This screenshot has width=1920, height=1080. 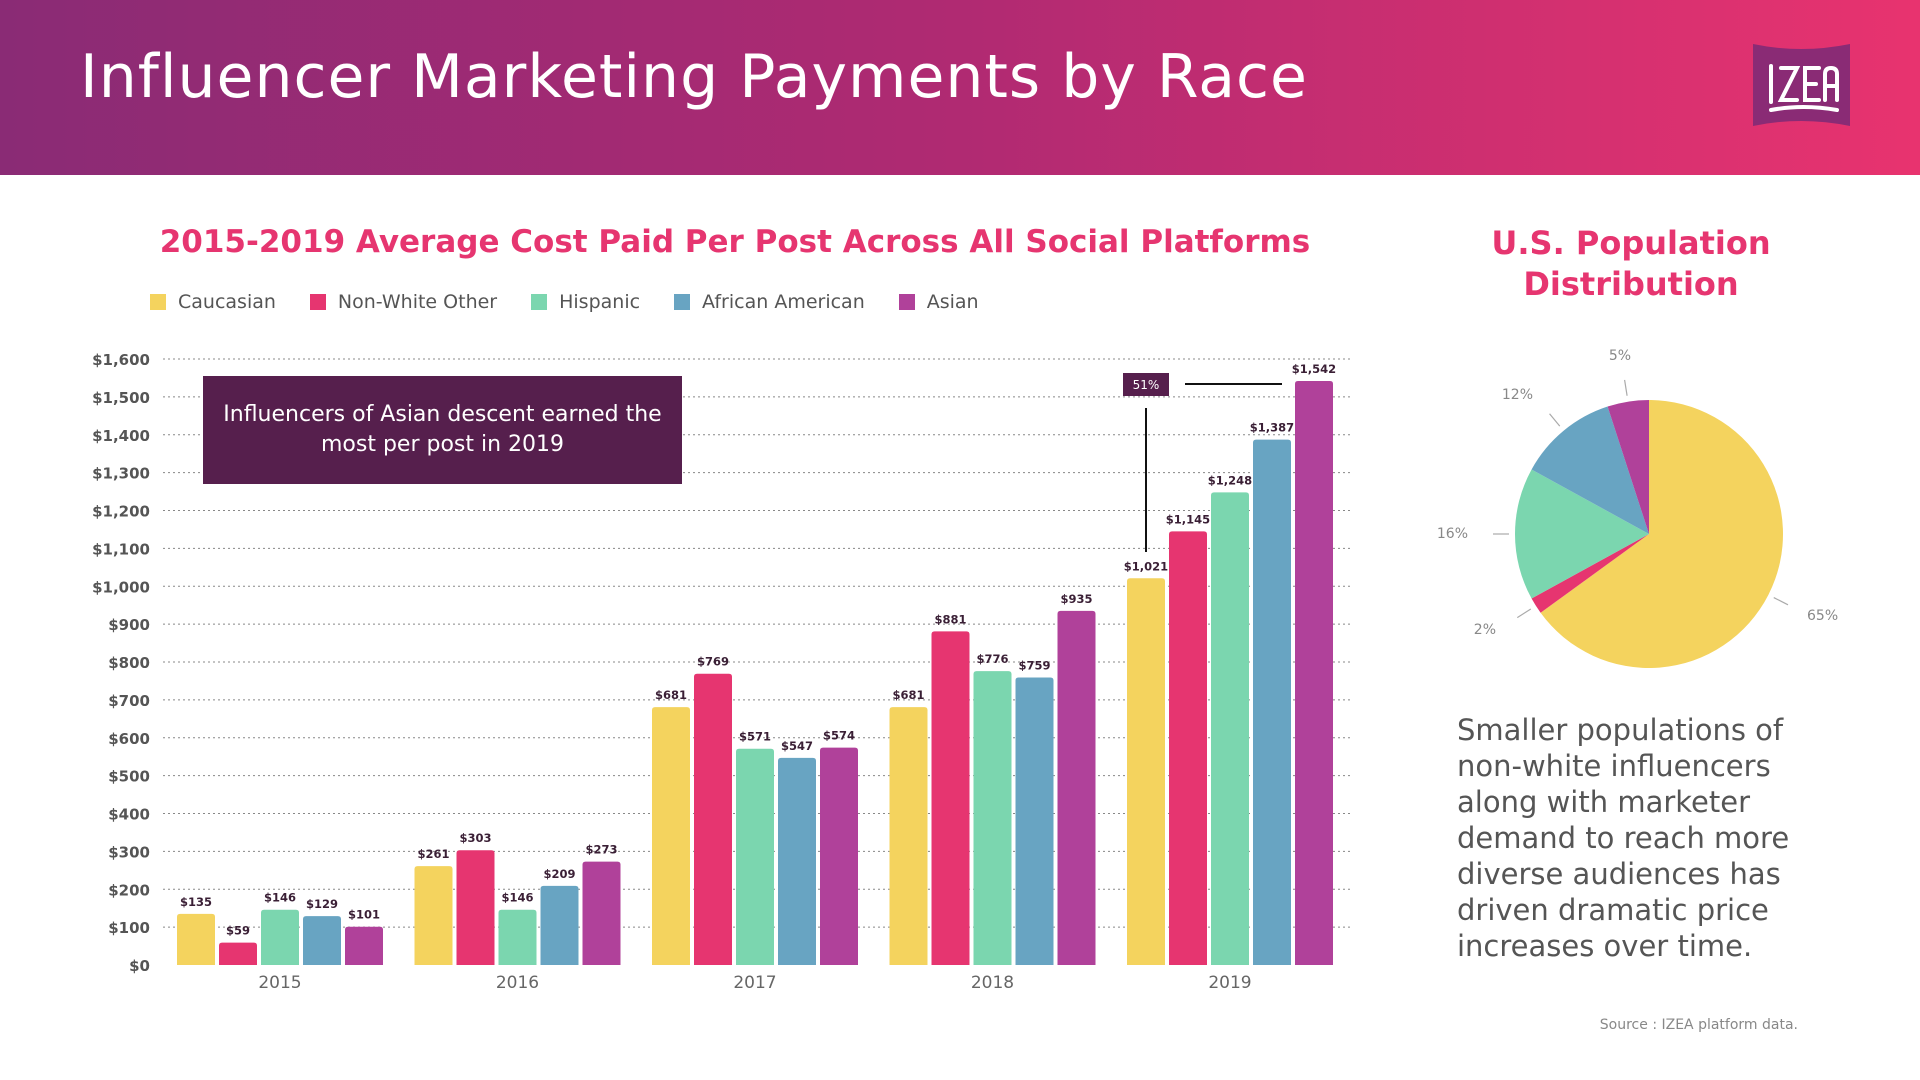 I want to click on data-label: $146, so click(x=280, y=898).